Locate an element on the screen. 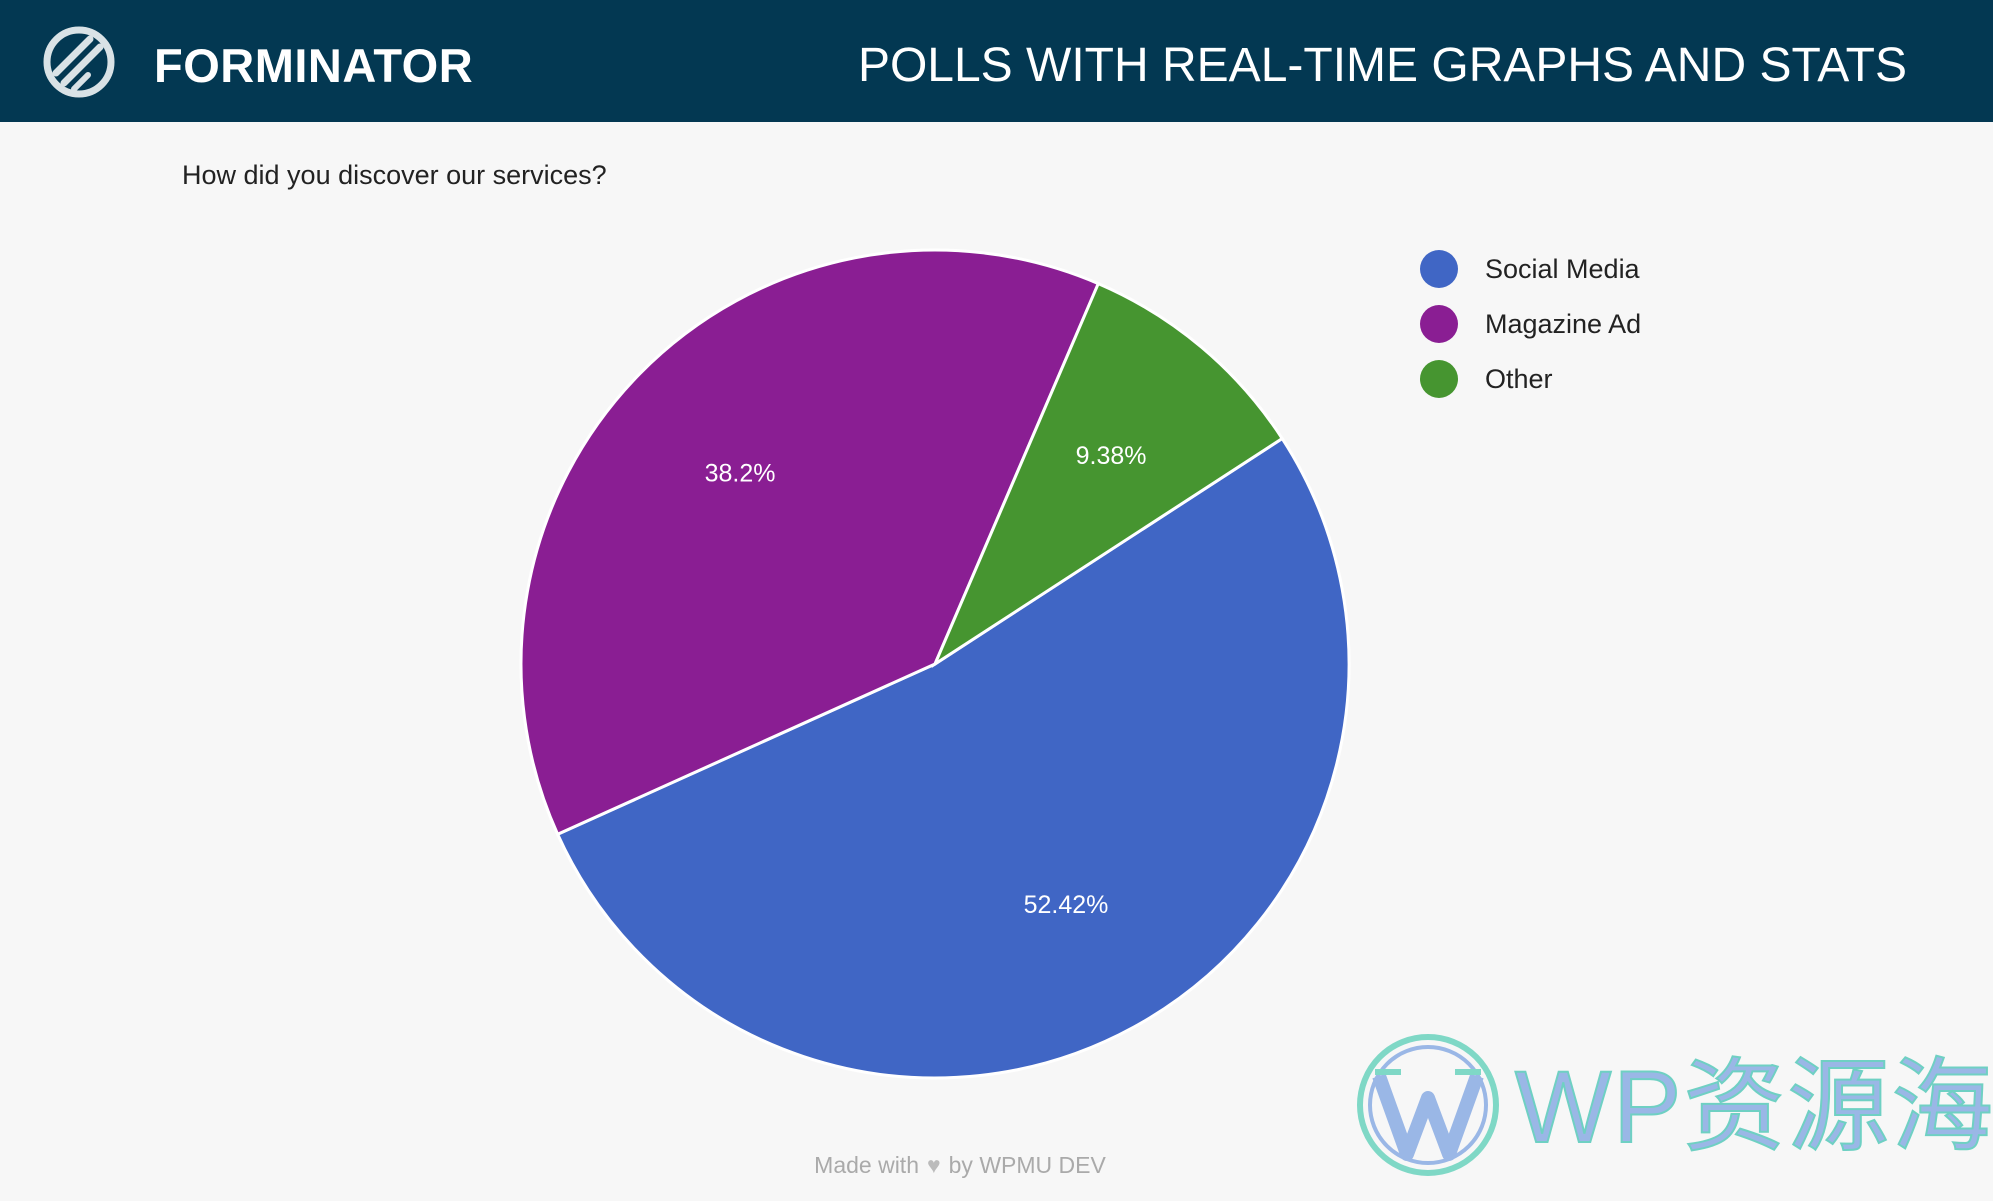 Image resolution: width=1993 pixels, height=1201 pixels. legend-label: Social Media is located at coordinates (1562, 269).